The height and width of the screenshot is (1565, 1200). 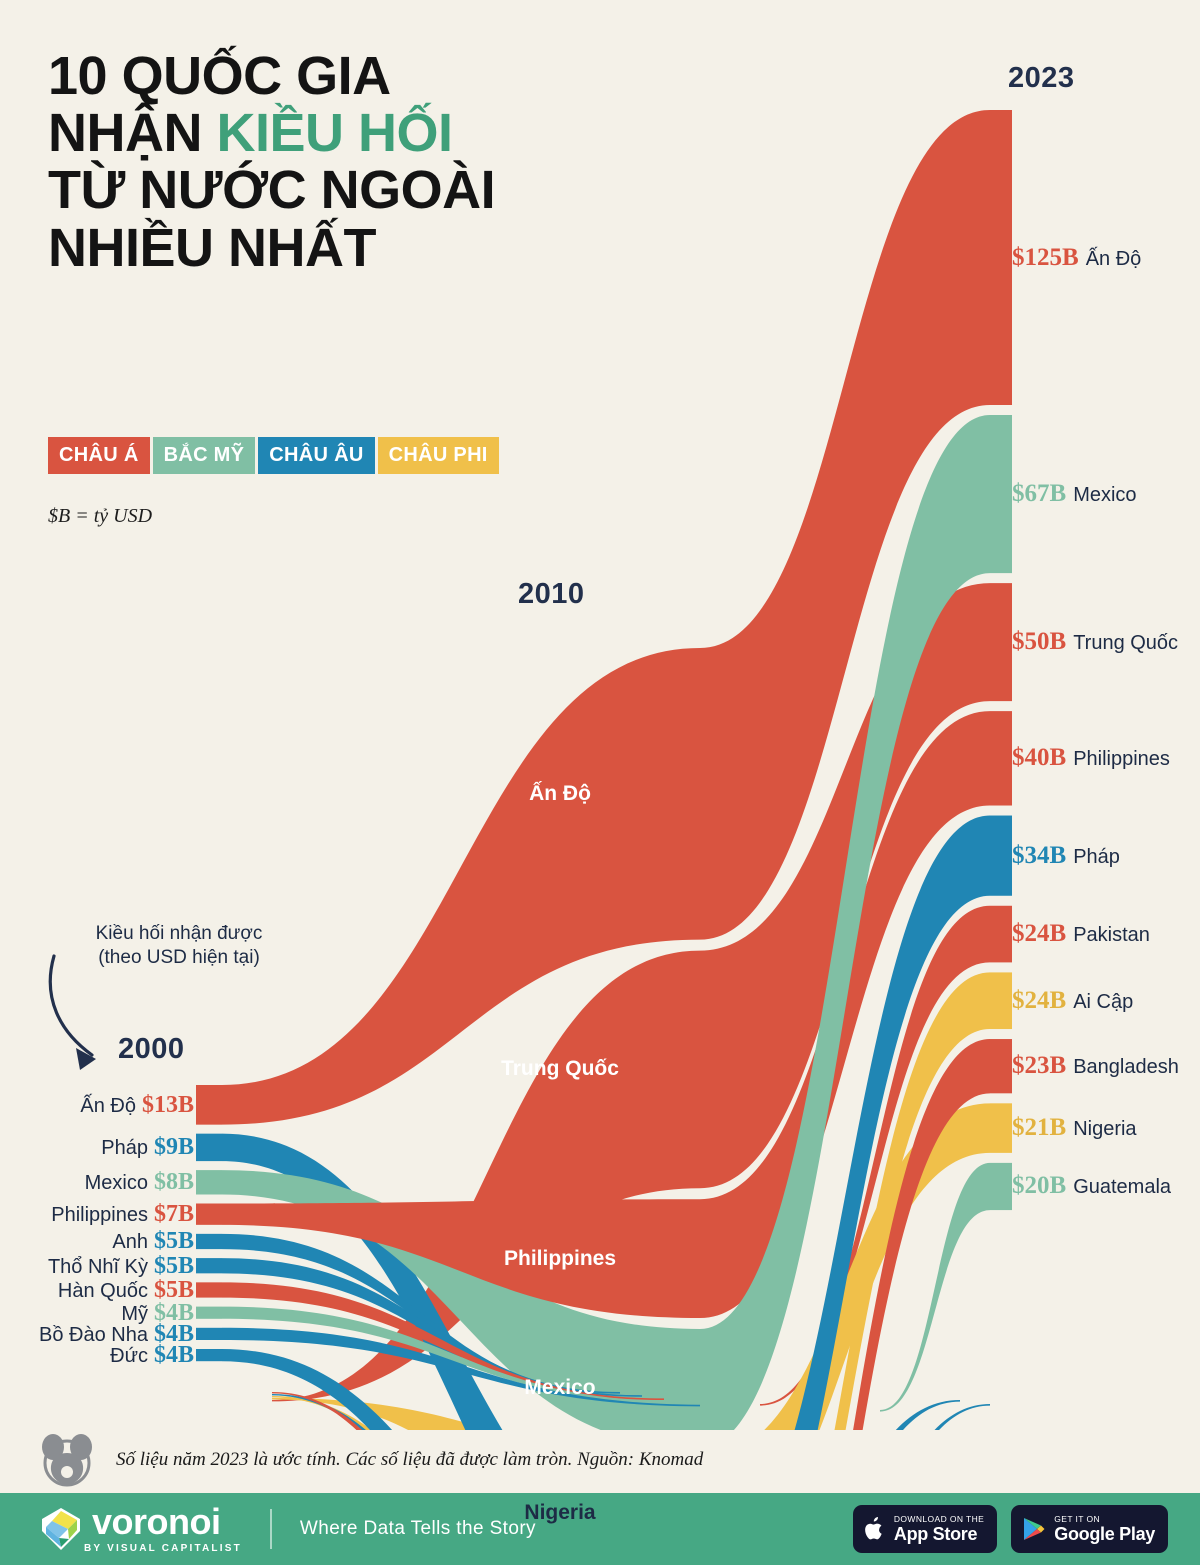 I want to click on country-name: Pakistan, so click(x=1111, y=935).